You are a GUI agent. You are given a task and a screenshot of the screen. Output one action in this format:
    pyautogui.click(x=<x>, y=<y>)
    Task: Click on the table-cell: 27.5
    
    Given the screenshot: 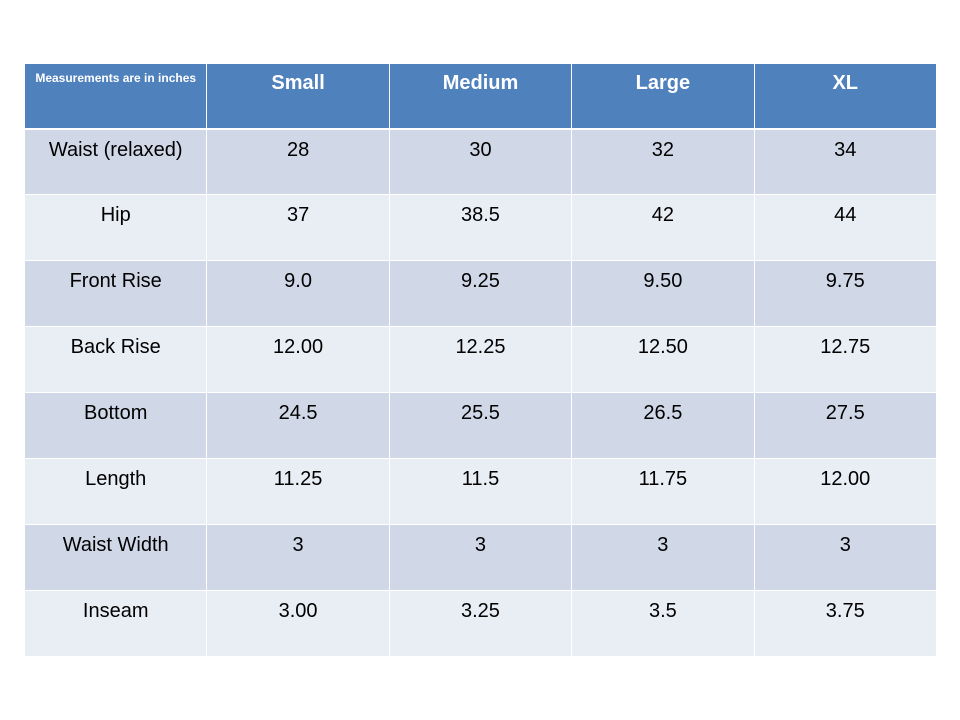 What is the action you would take?
    pyautogui.click(x=845, y=425)
    